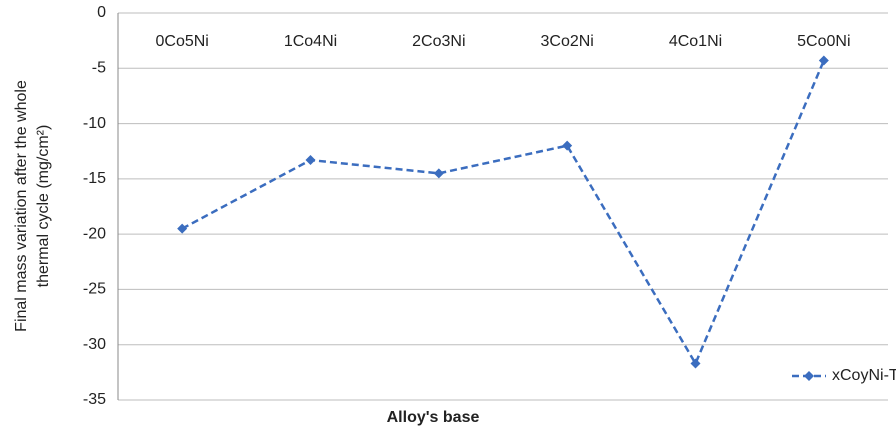  What do you see at coordinates (99, 68) in the screenshot?
I see `y-tick-label: -5` at bounding box center [99, 68].